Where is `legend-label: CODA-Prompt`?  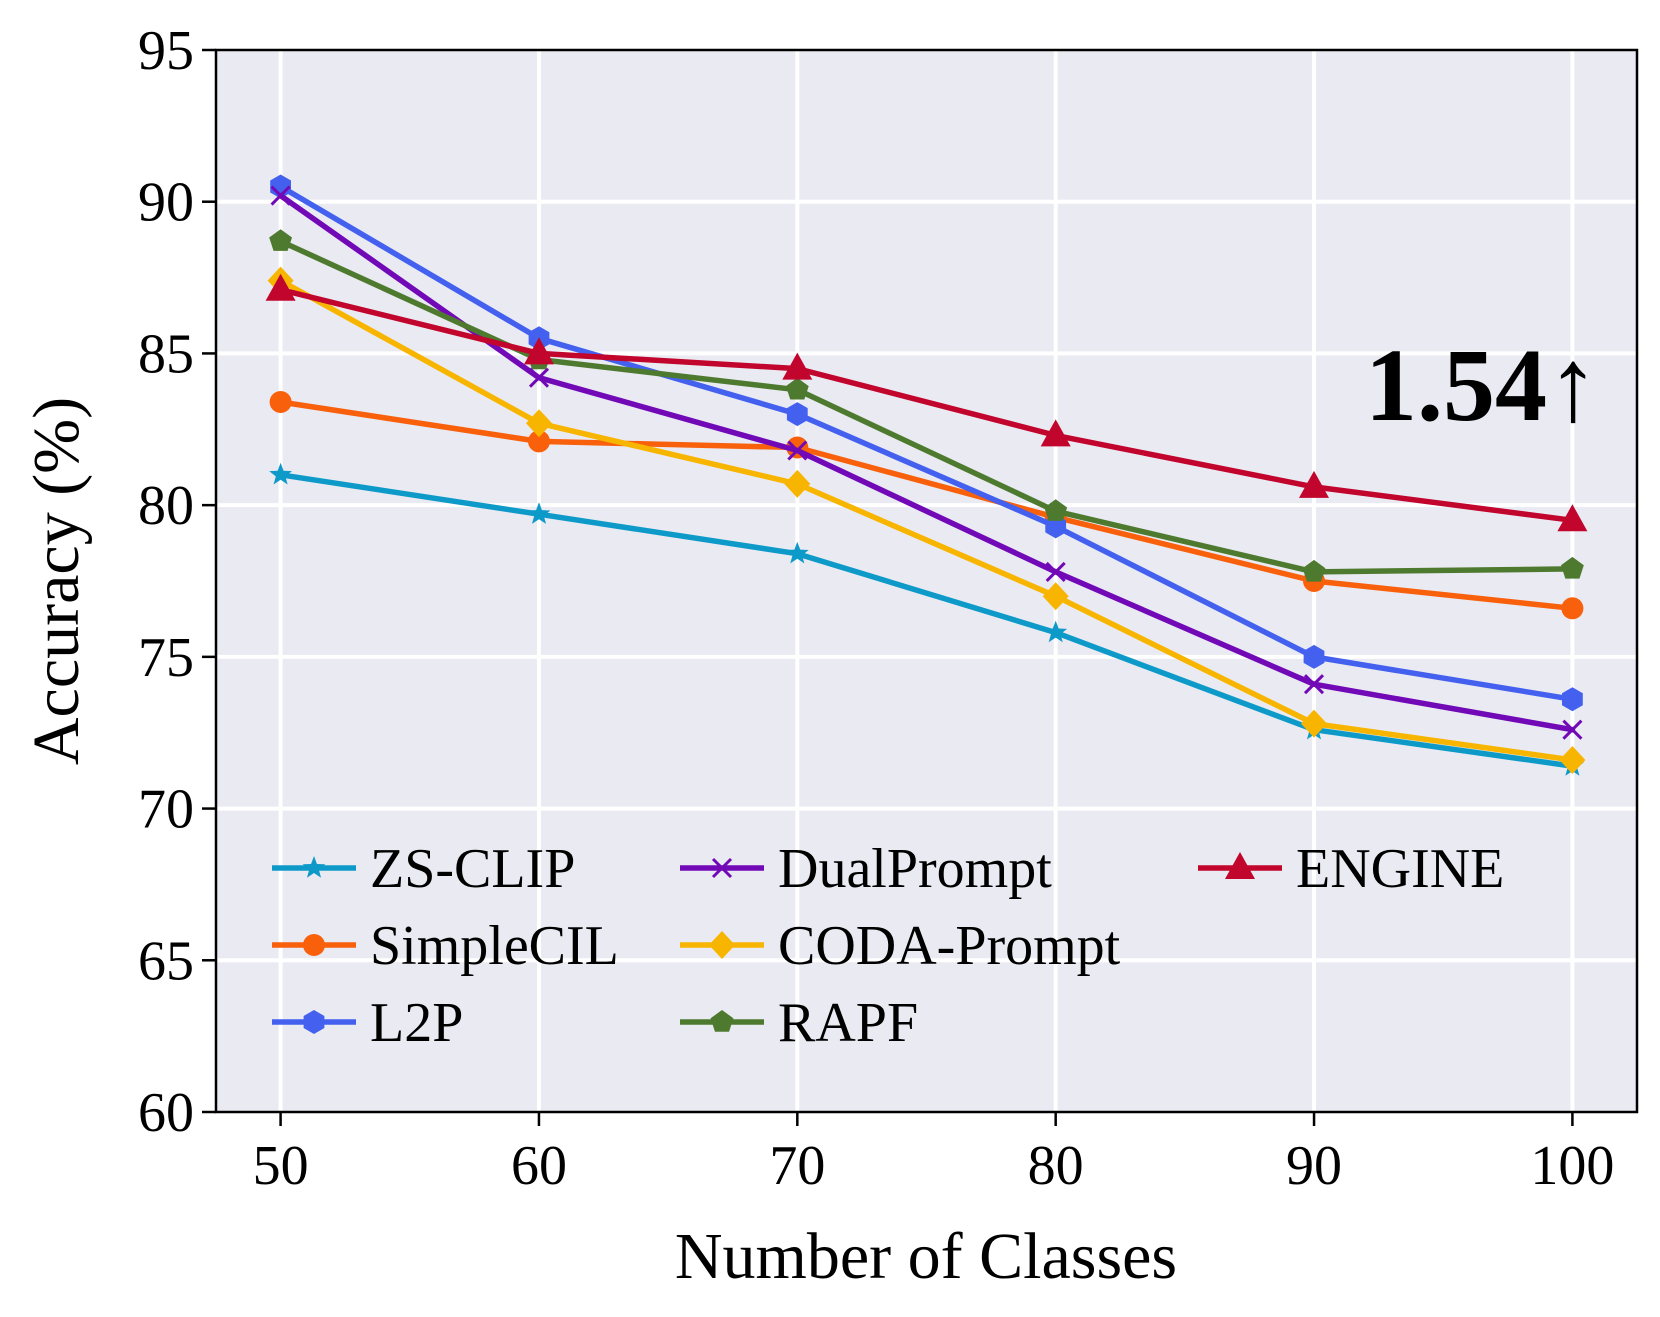
legend-label: CODA-Prompt is located at coordinates (949, 946).